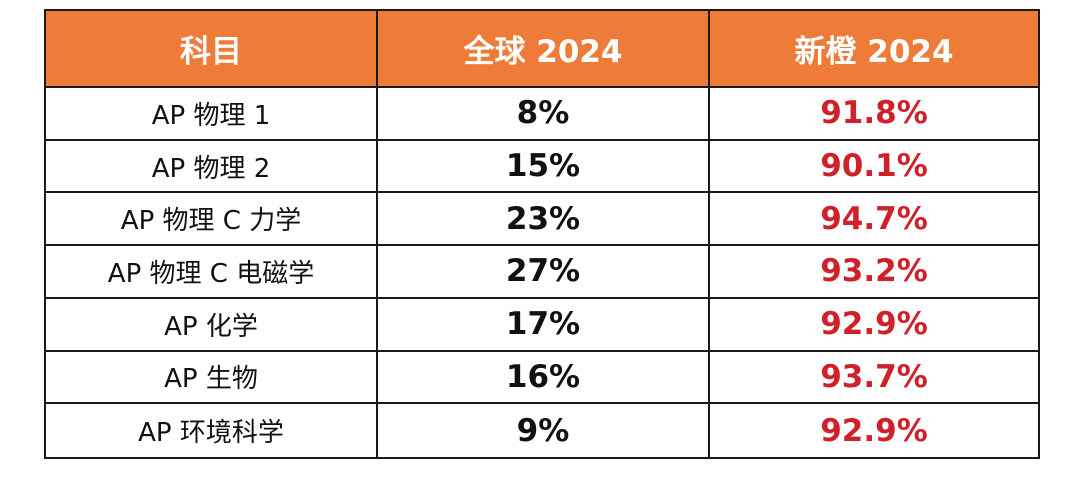  Describe the element at coordinates (544, 49) in the screenshot. I see `header-global-2024: 全球 2024` at that location.